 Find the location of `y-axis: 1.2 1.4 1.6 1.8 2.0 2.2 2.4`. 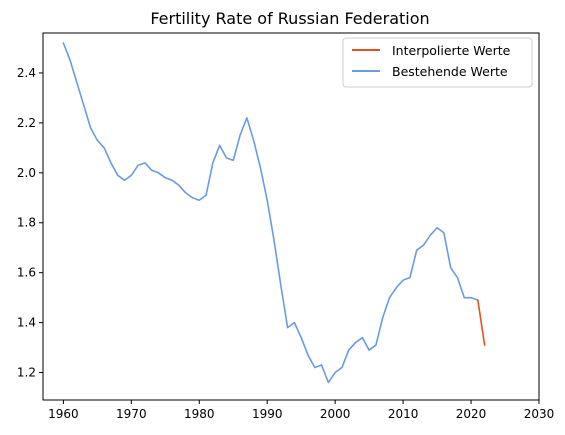

y-axis: 1.2 1.4 1.6 1.8 2.0 2.2 2.4 is located at coordinates (30, 223).